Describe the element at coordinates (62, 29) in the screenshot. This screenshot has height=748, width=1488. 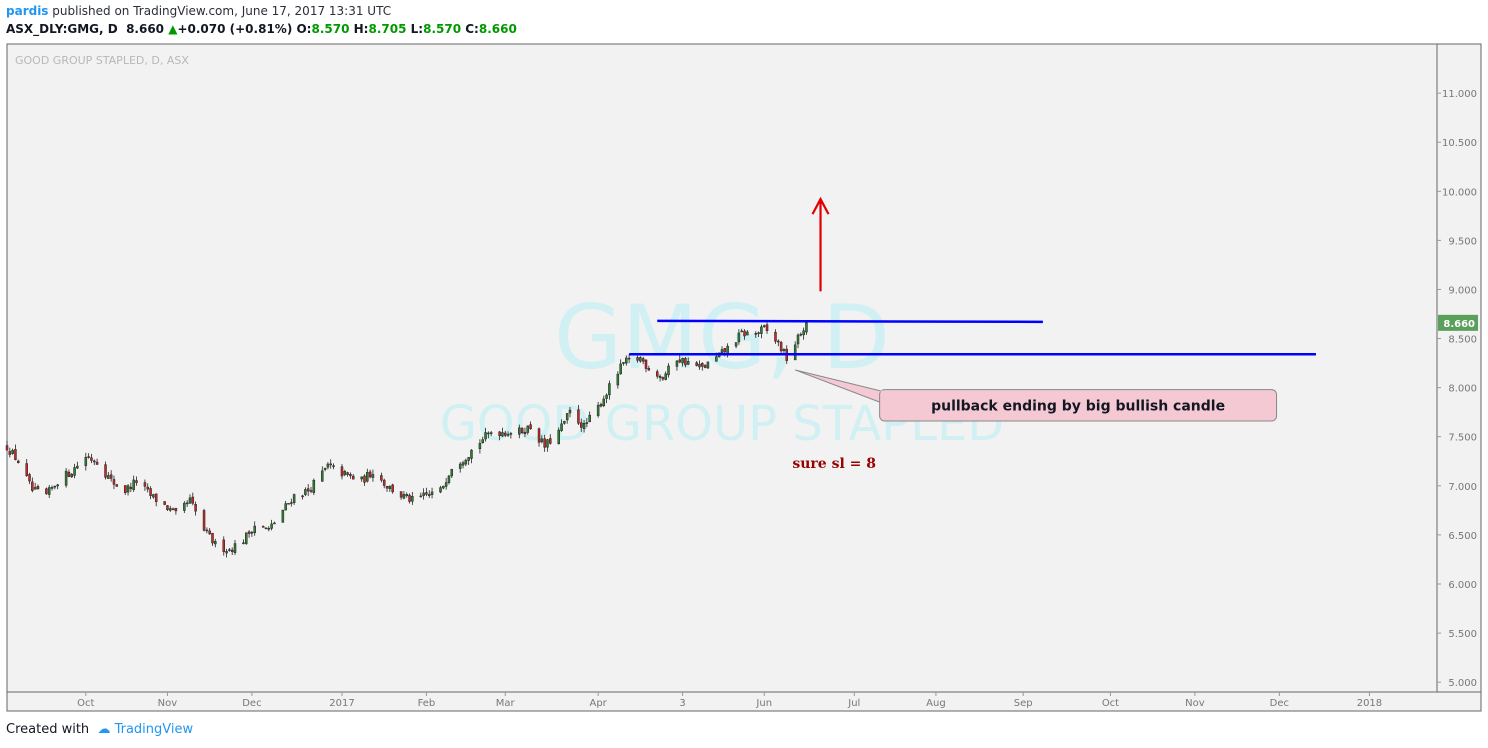
I see `symbol-label: ASX_DLY:GMG, D` at that location.